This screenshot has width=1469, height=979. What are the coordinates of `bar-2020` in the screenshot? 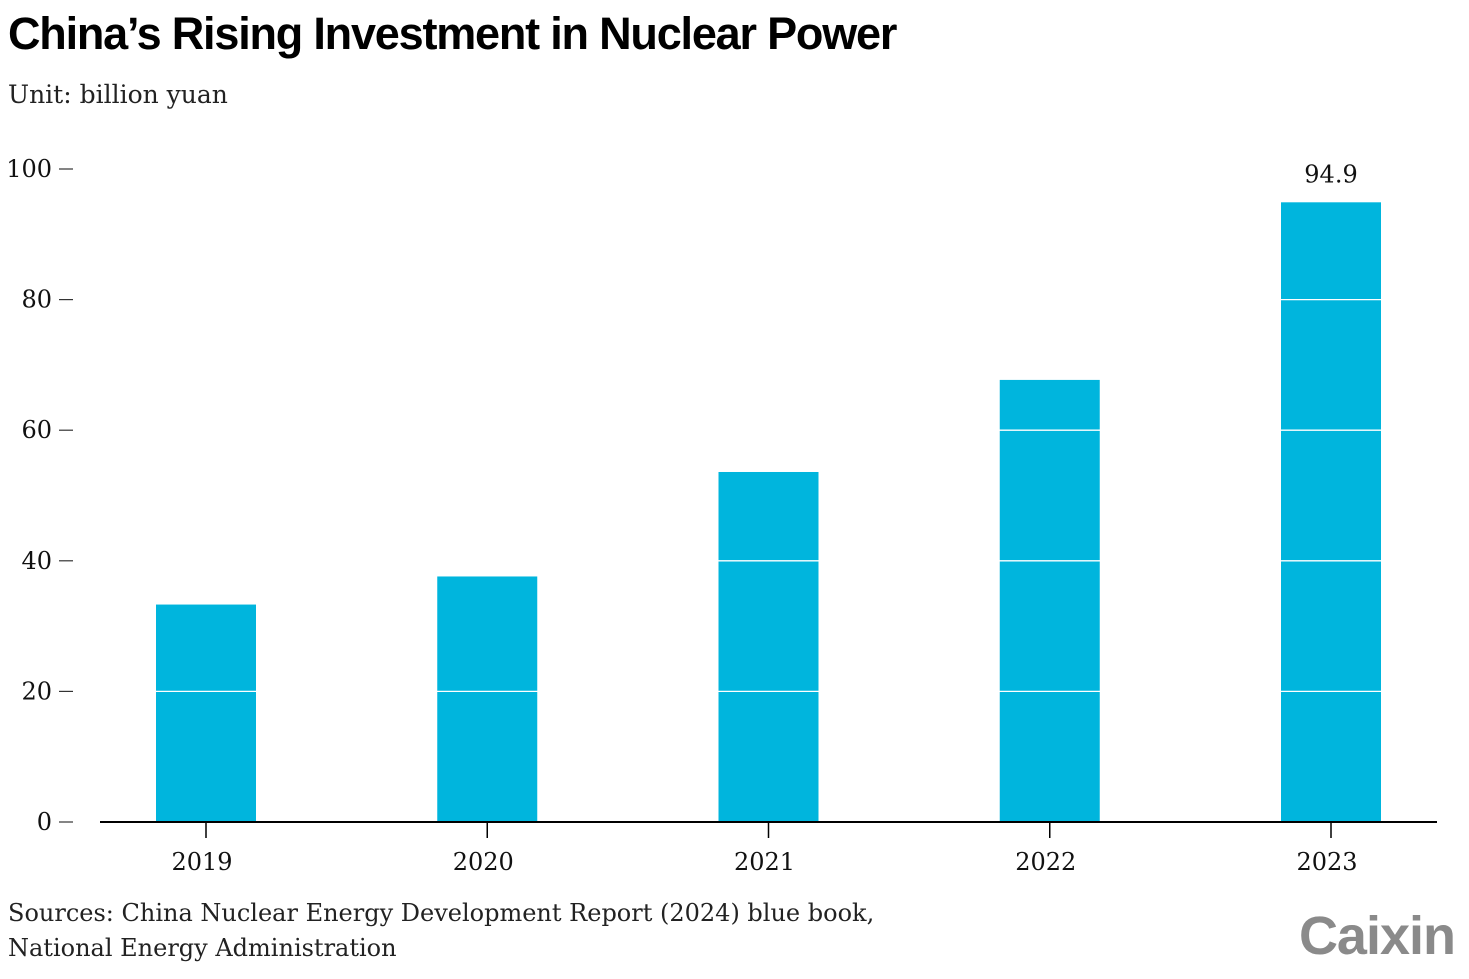 It's located at (487, 699).